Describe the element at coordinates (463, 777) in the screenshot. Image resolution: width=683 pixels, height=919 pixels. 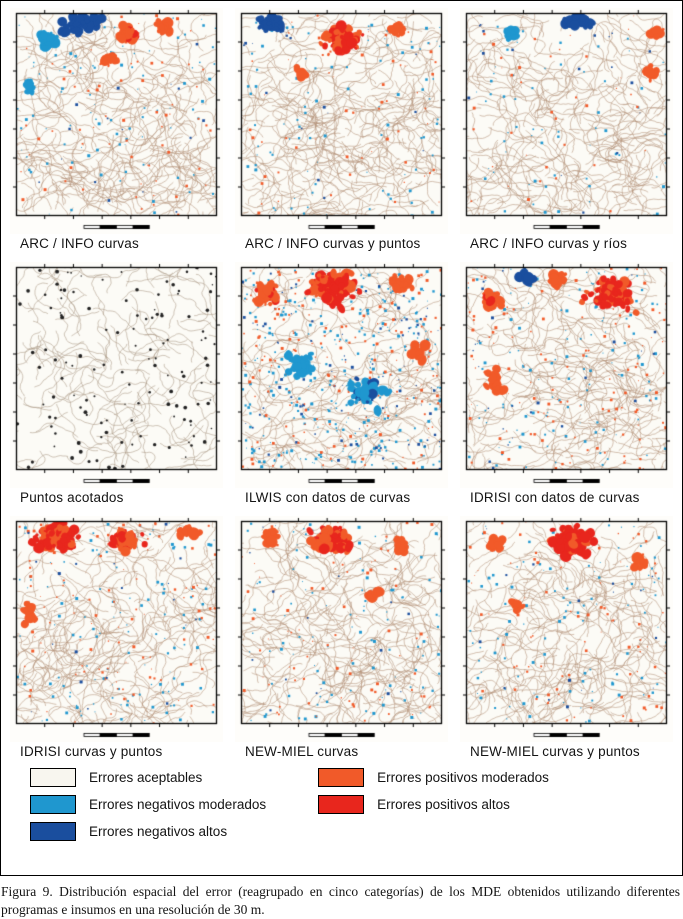
I see `legend-label: Errores positivos moderados` at that location.